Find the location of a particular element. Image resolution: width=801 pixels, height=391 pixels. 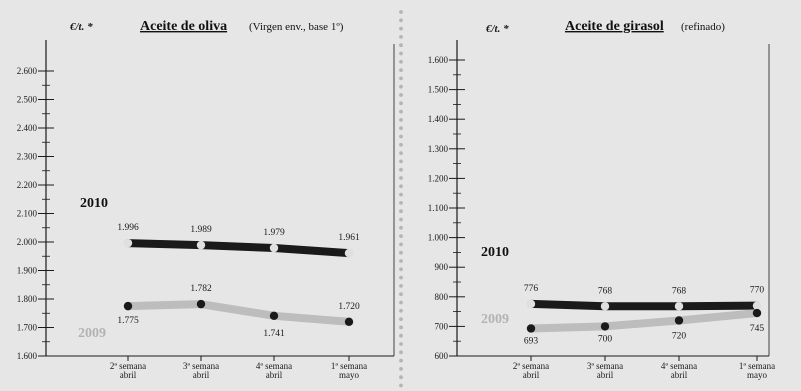

data-label-2010: 1.996 is located at coordinates (128, 228).